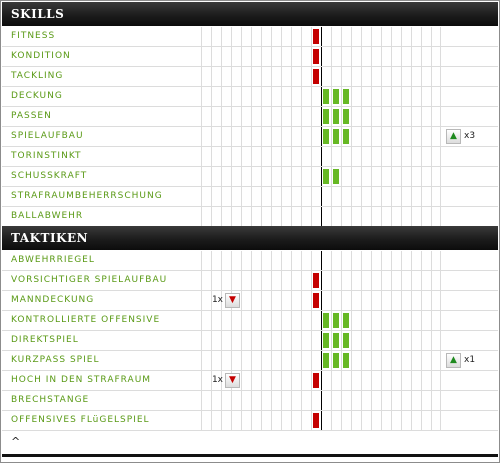  Describe the element at coordinates (47, 136) in the screenshot. I see `attribute-label: SPIELAUFBAU` at that location.